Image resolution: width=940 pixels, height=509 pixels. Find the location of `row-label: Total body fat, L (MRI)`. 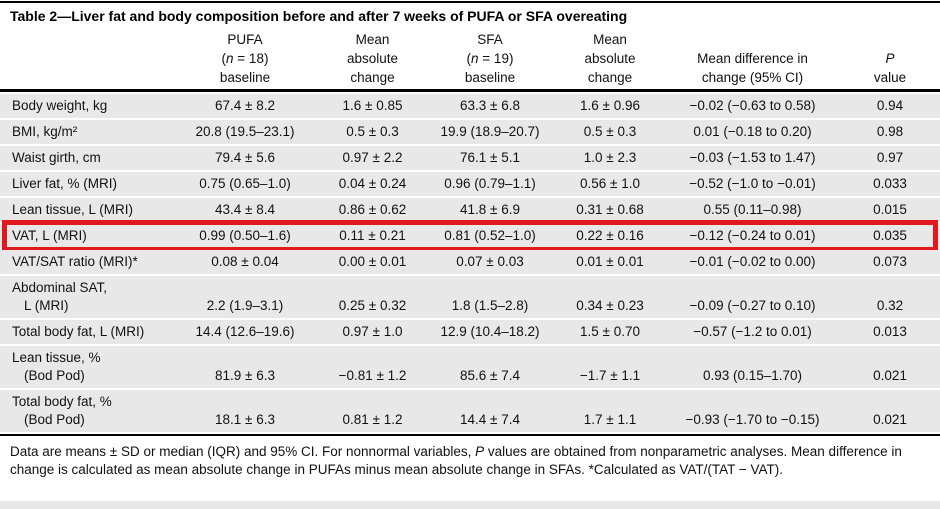

row-label: Total body fat, L (MRI) is located at coordinates (85, 332).